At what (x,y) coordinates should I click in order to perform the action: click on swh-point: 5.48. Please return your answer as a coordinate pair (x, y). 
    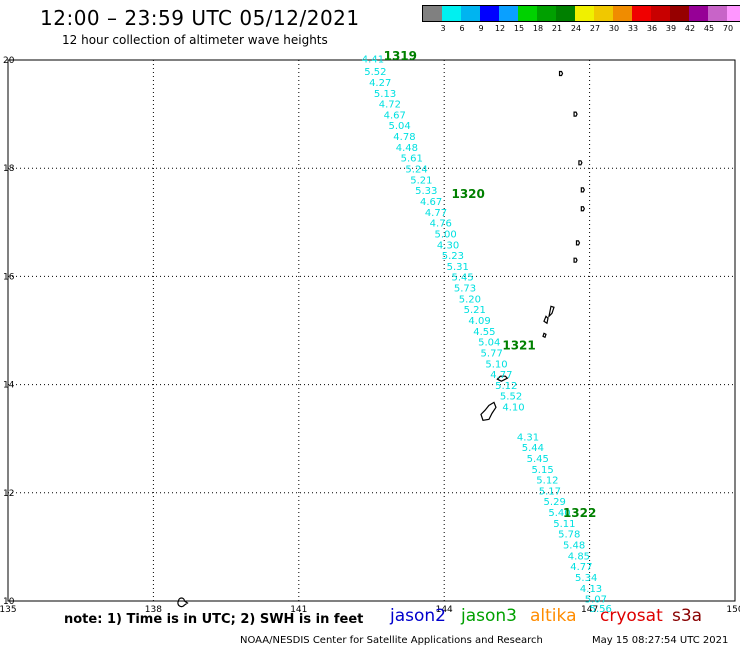
    Looking at the image, I should click on (574, 546).